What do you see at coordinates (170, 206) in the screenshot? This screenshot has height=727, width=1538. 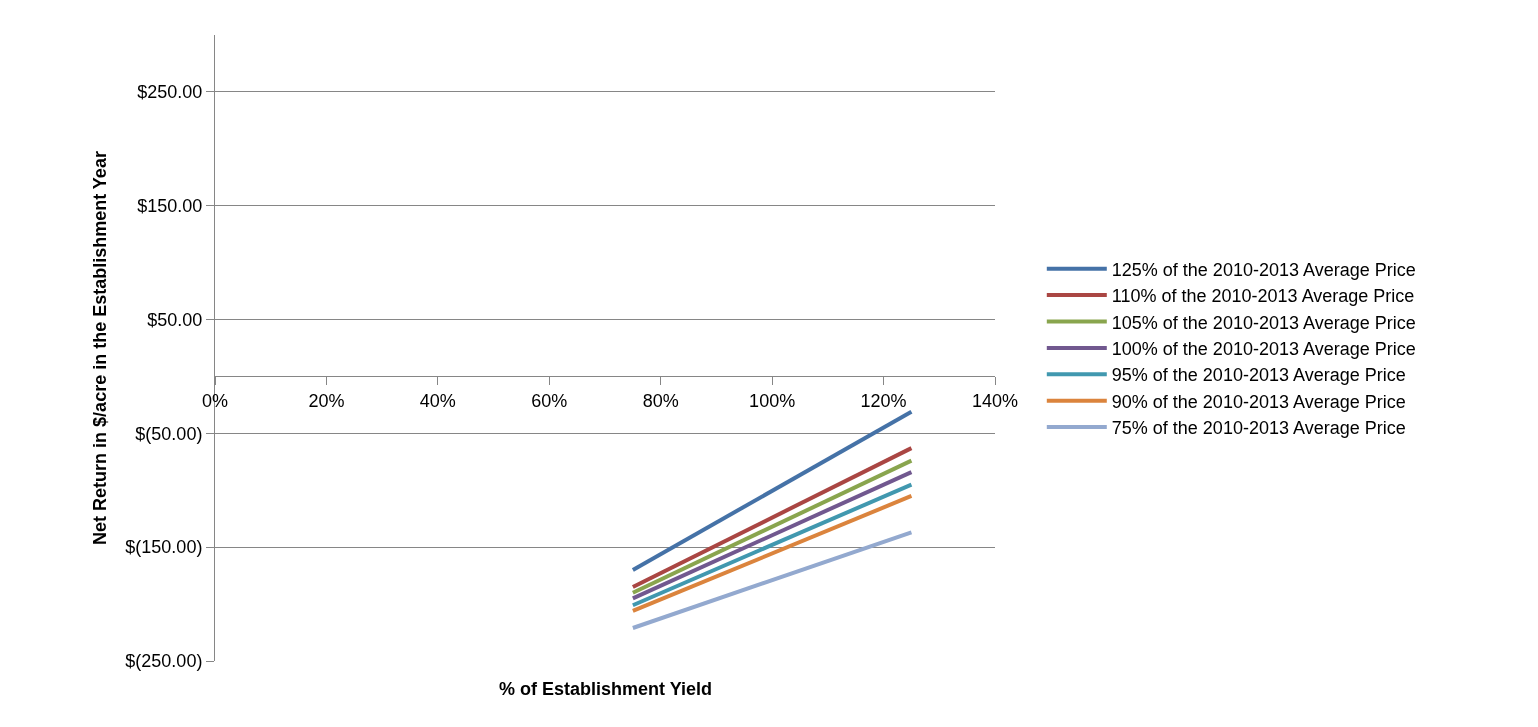 I see `y-tick-label: $150.00` at bounding box center [170, 206].